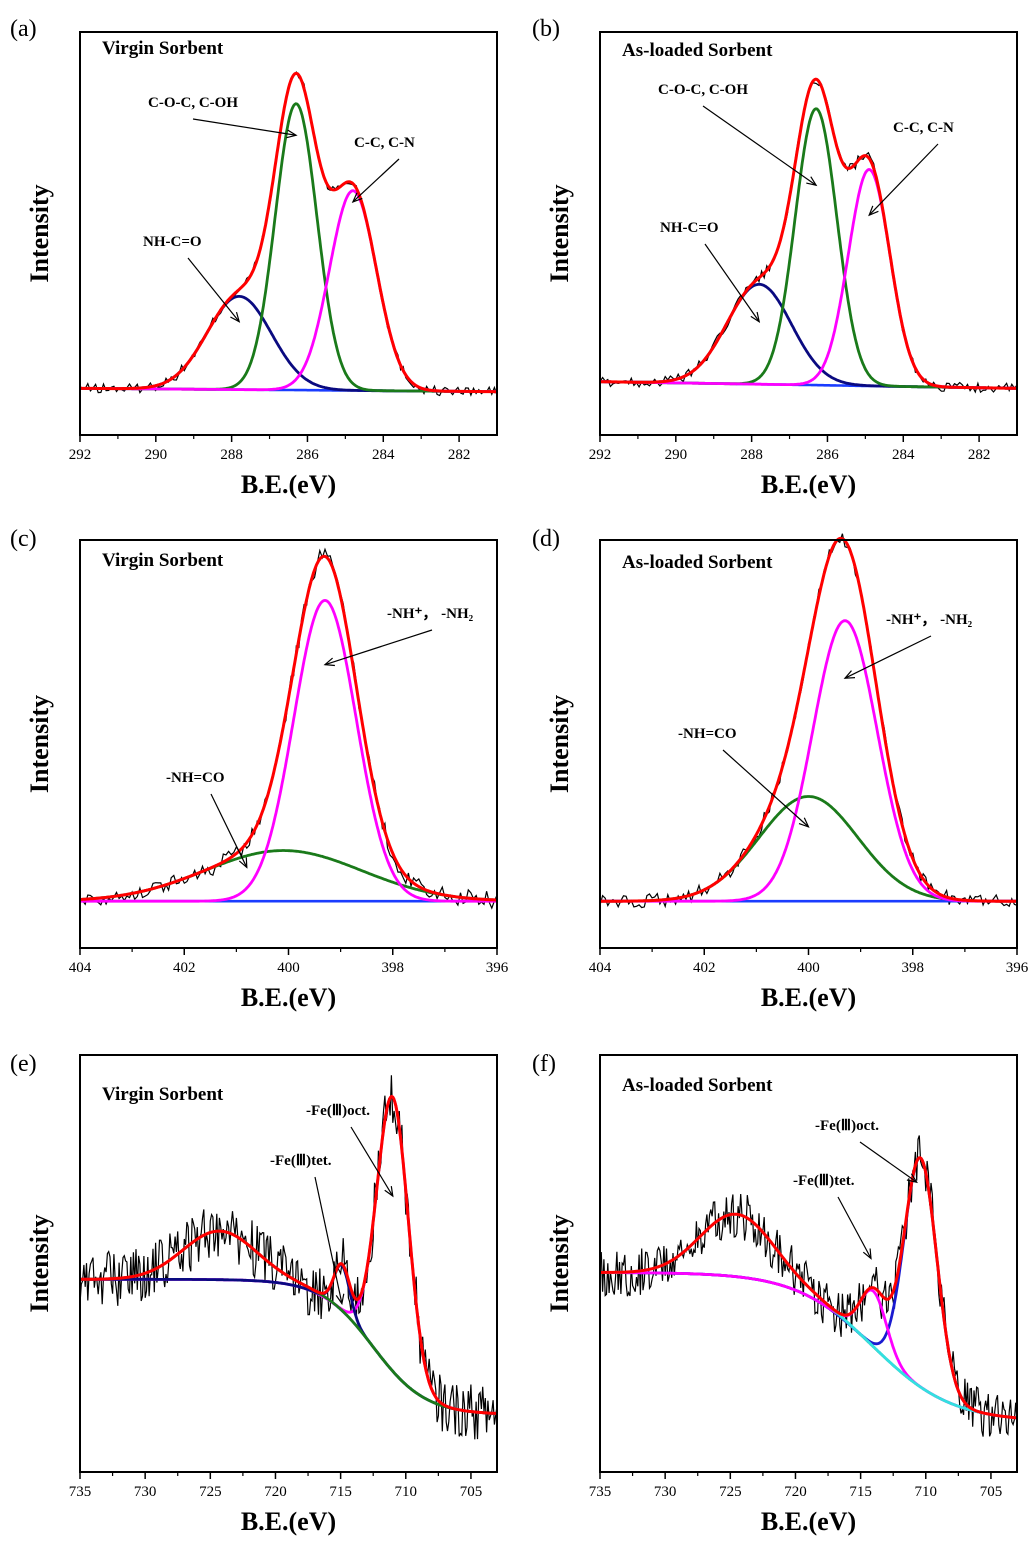 The height and width of the screenshot is (1541, 1033). Describe the element at coordinates (1017, 968) in the screenshot. I see `x-tick-label: 396` at that location.